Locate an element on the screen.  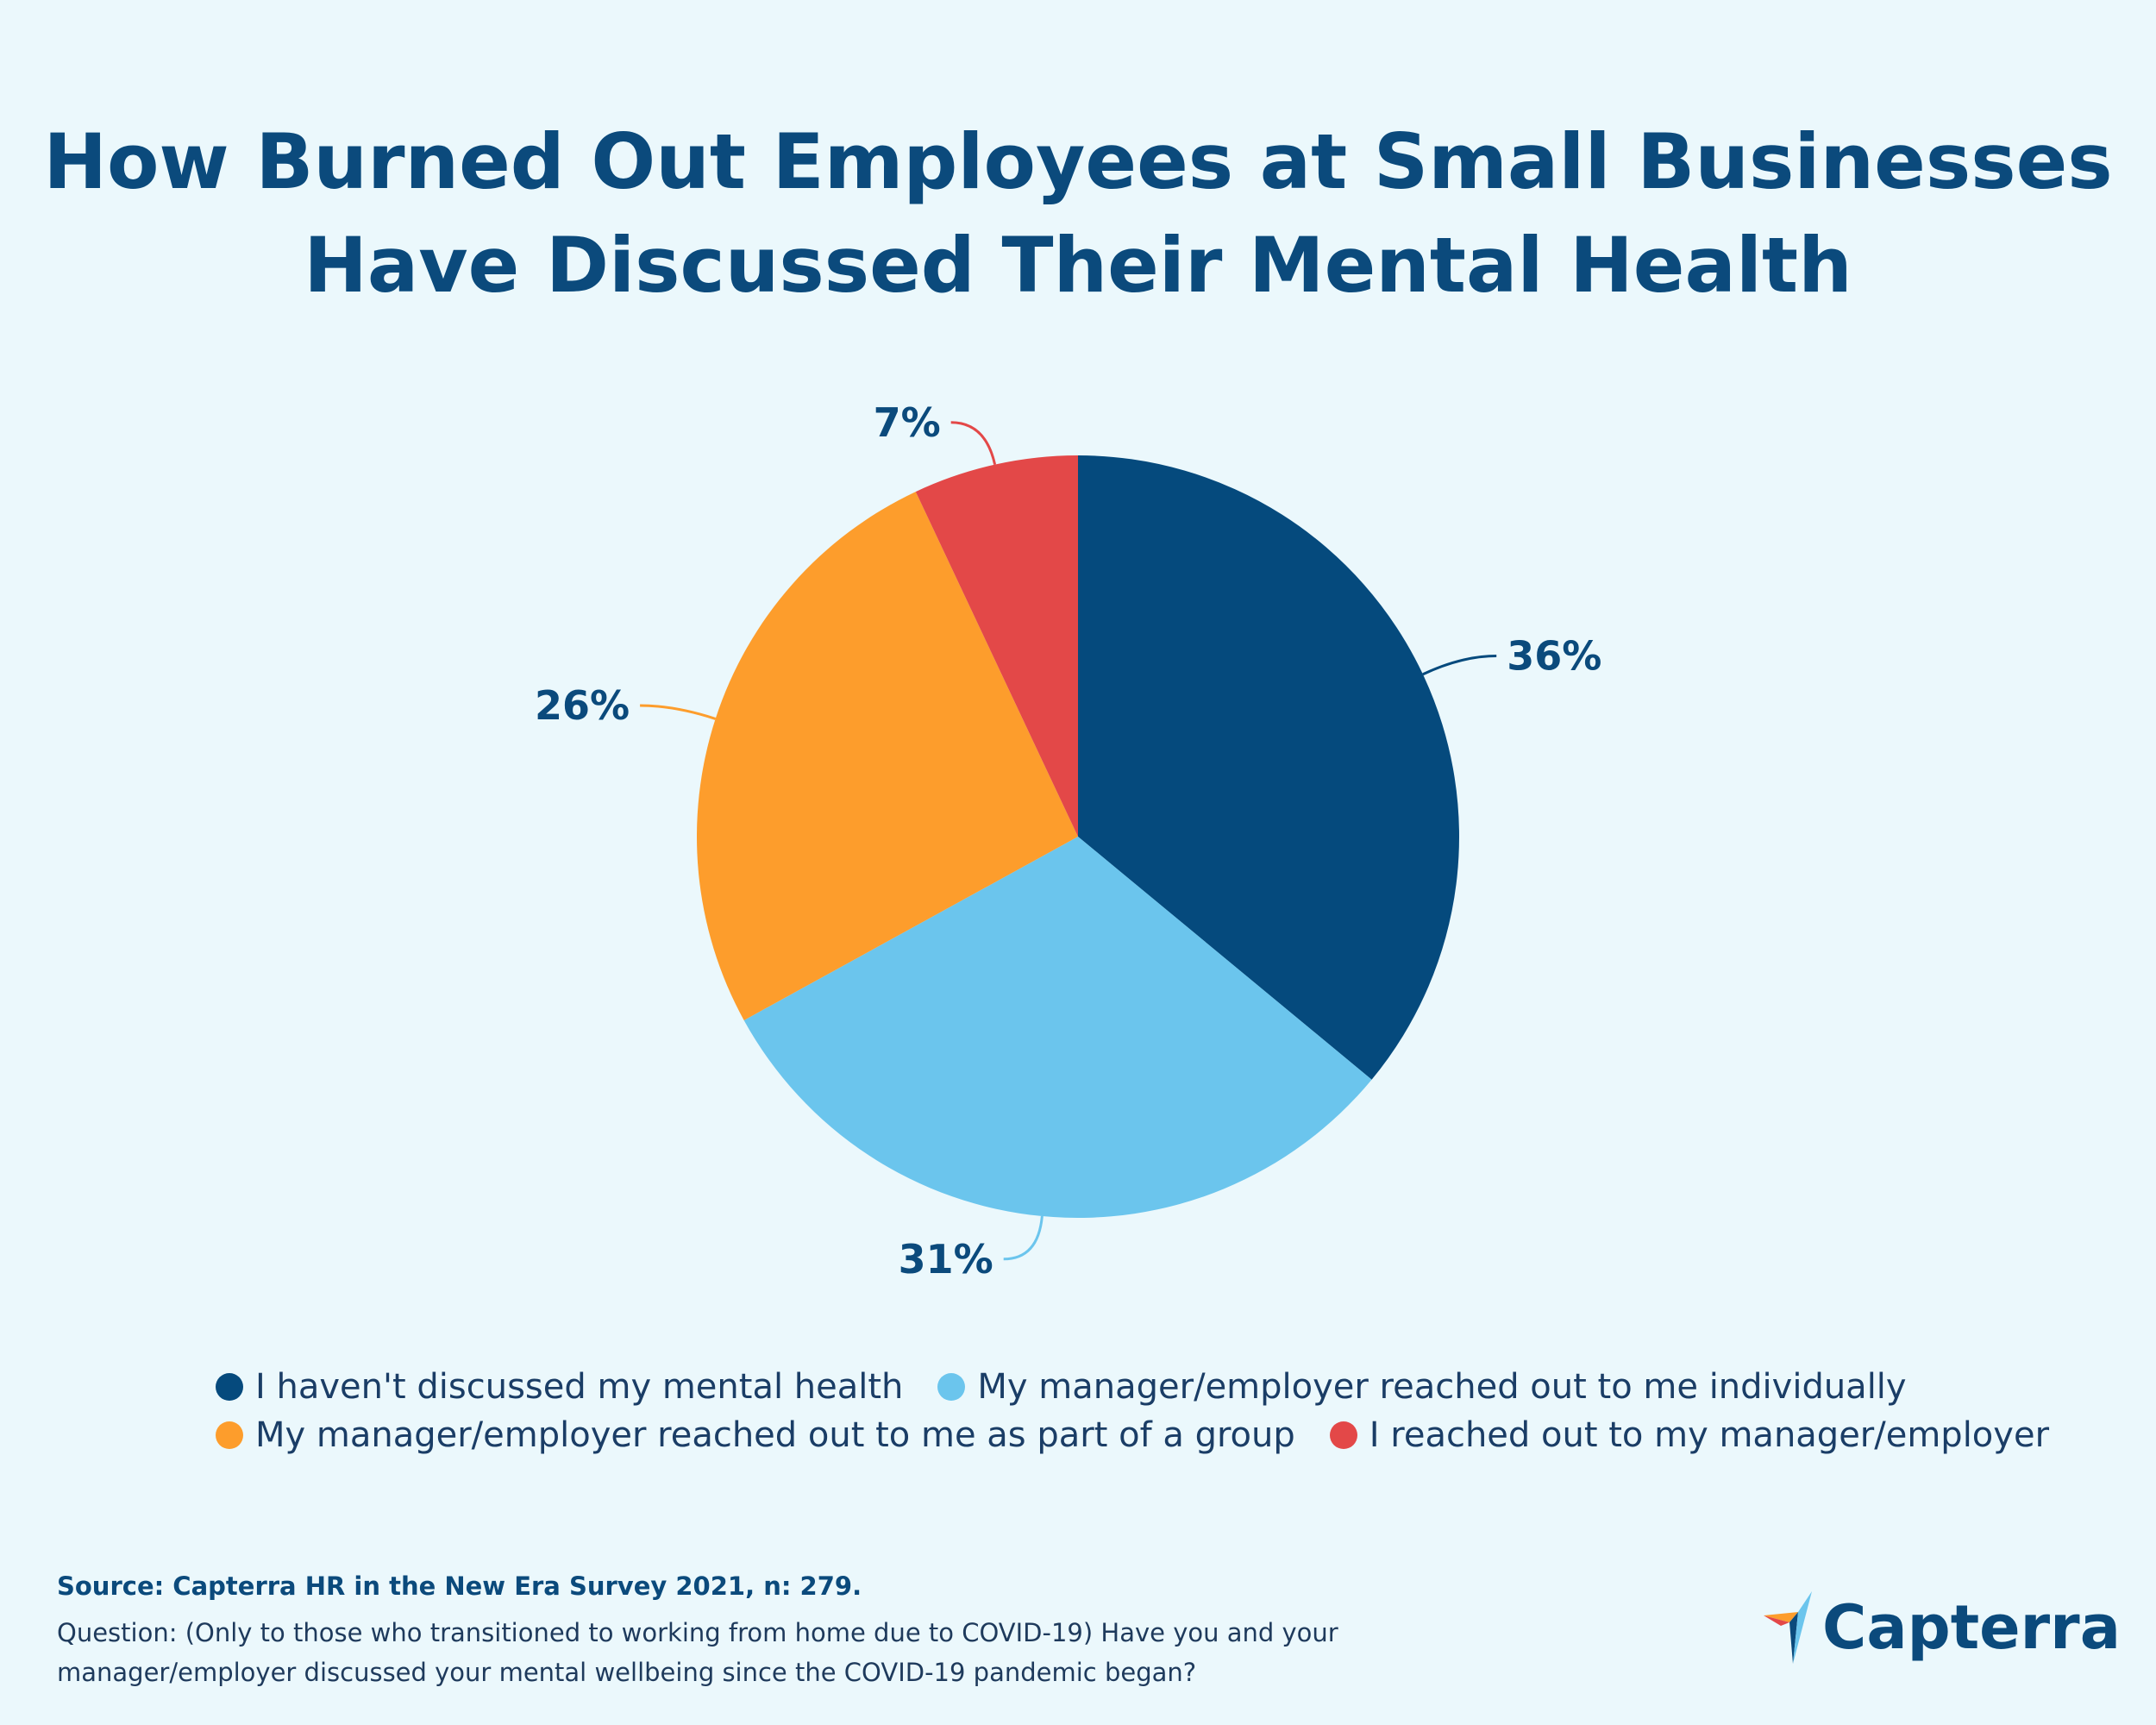
capterra-logo: Capterra is located at coordinates (1943, 1628).